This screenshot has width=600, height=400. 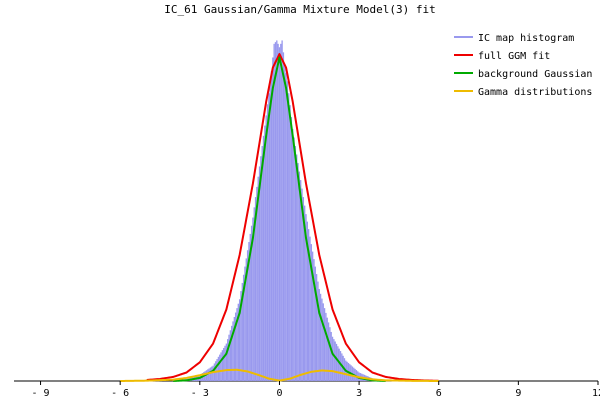 I want to click on legend-label: full GGM fit, so click(x=514, y=56).